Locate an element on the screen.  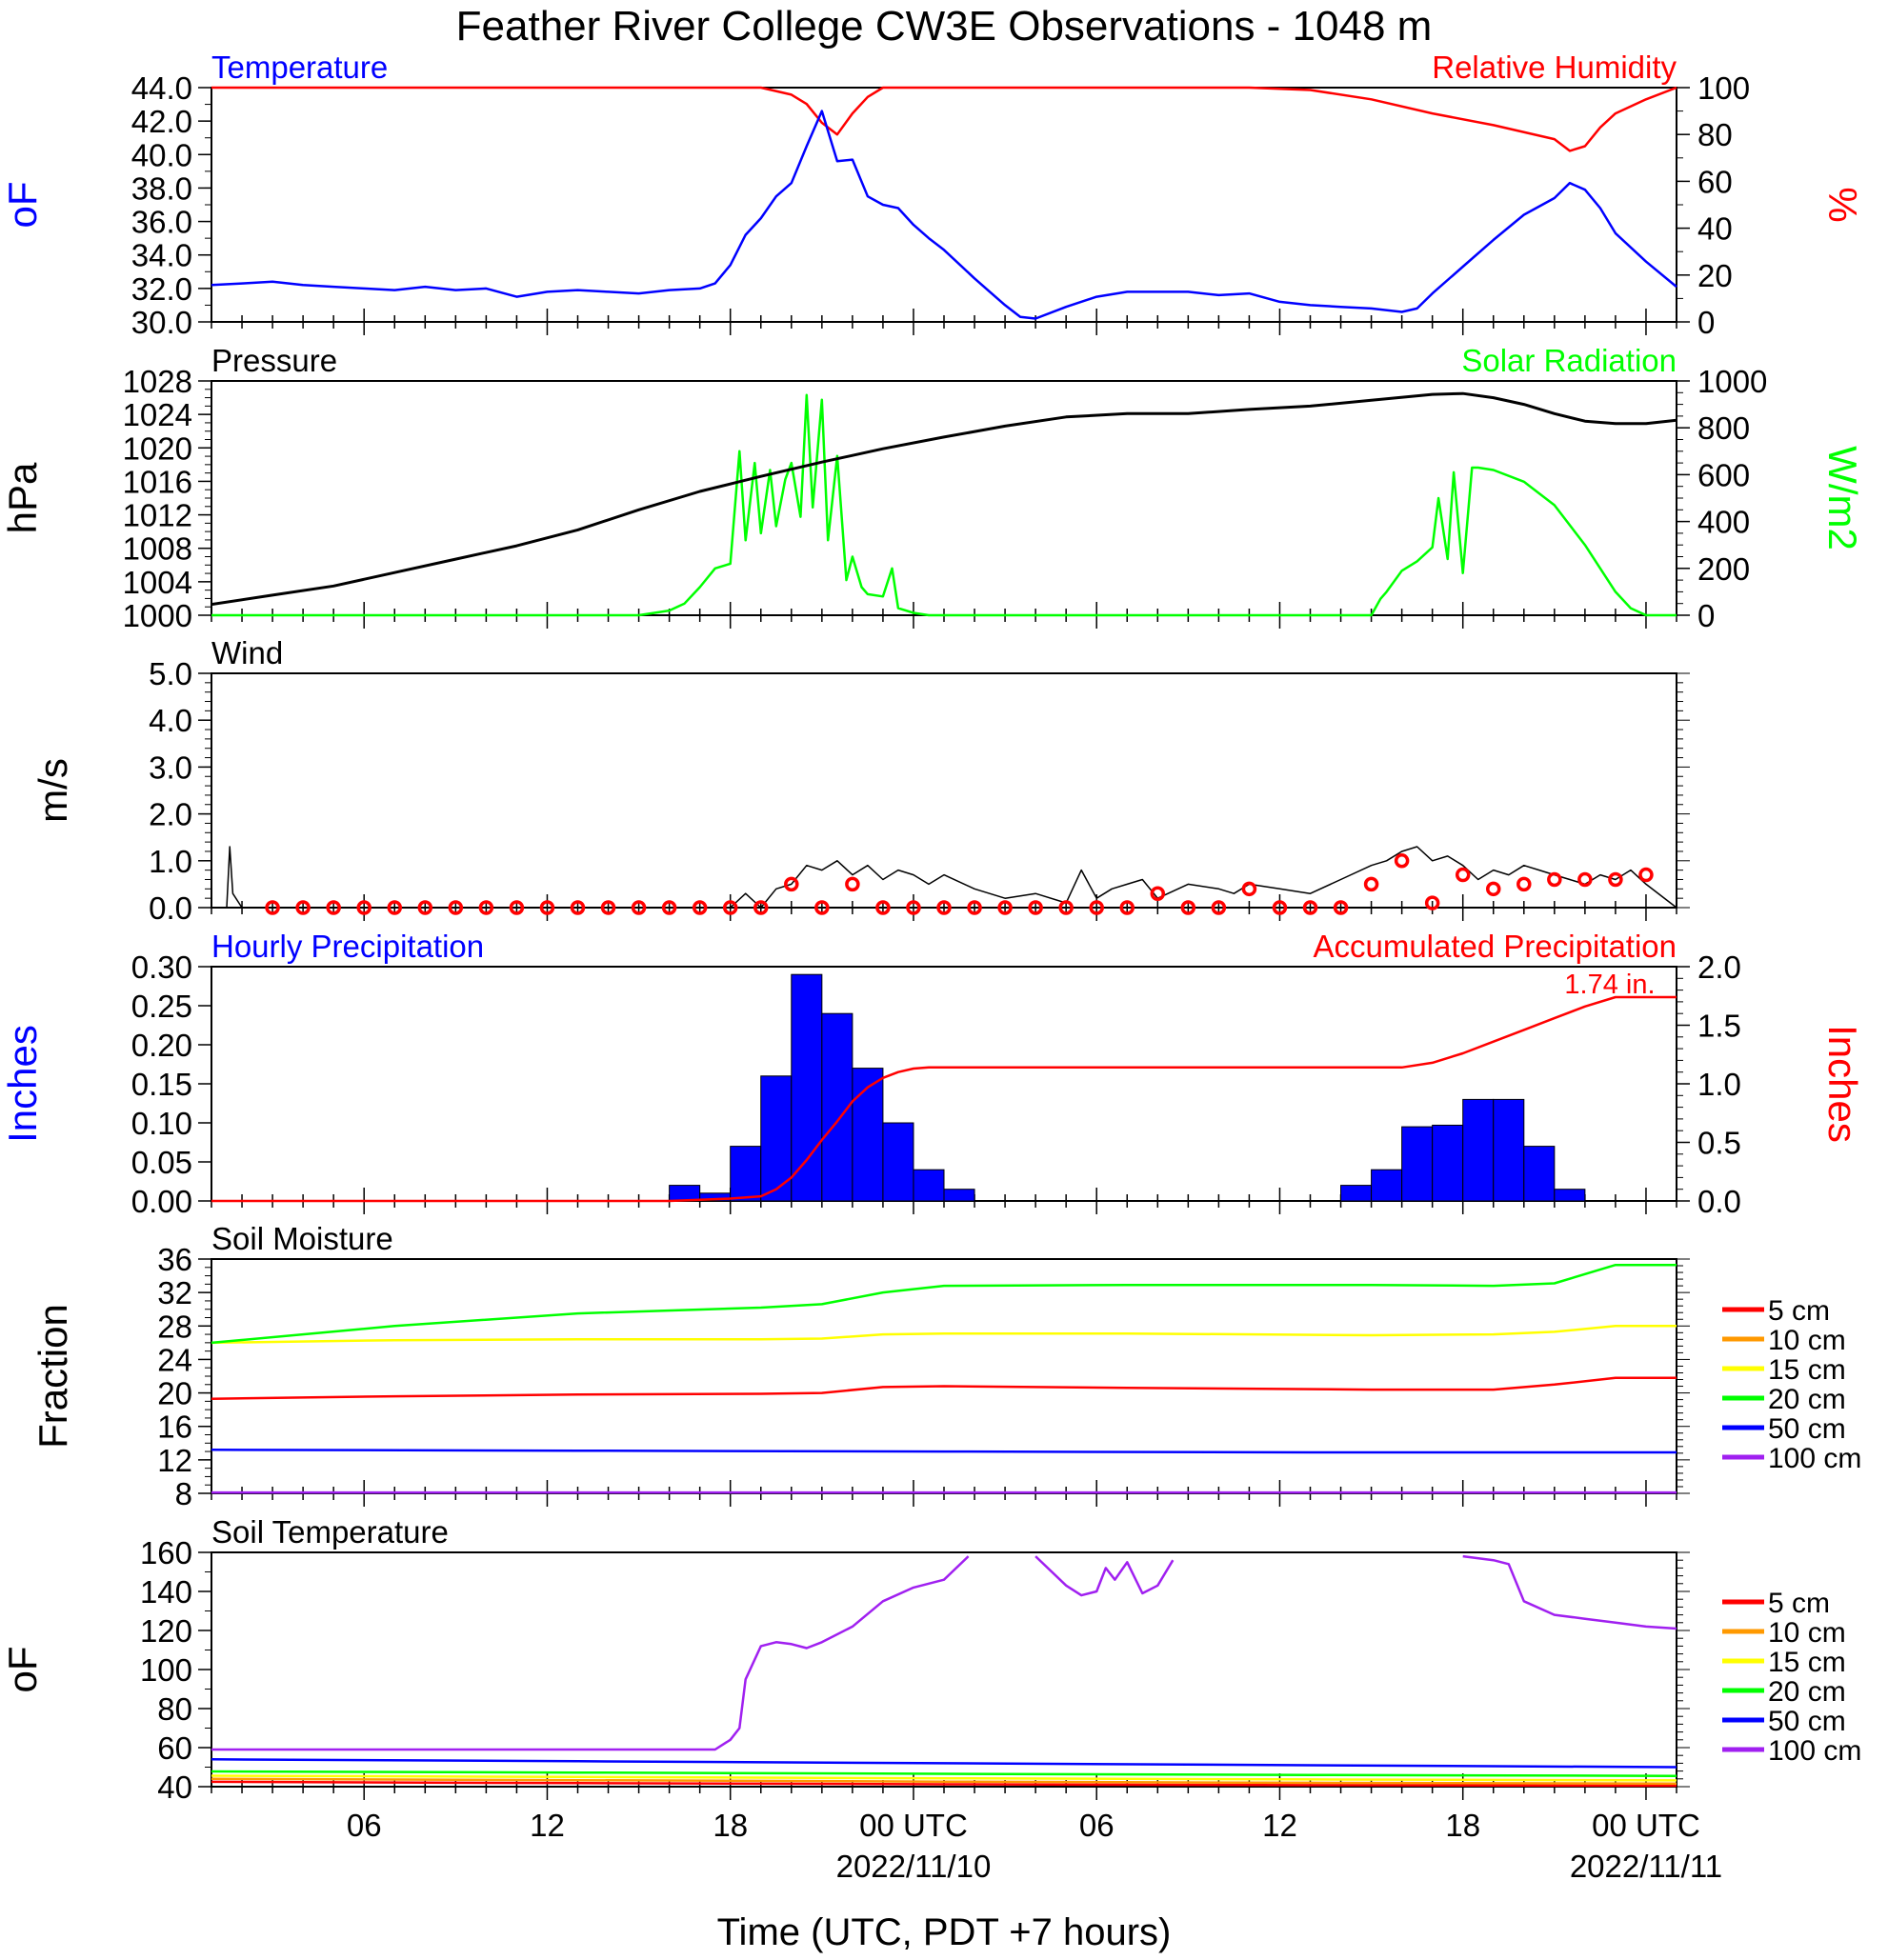
soil-temp-legend-label: 5 cm is located at coordinates (1799, 1603).